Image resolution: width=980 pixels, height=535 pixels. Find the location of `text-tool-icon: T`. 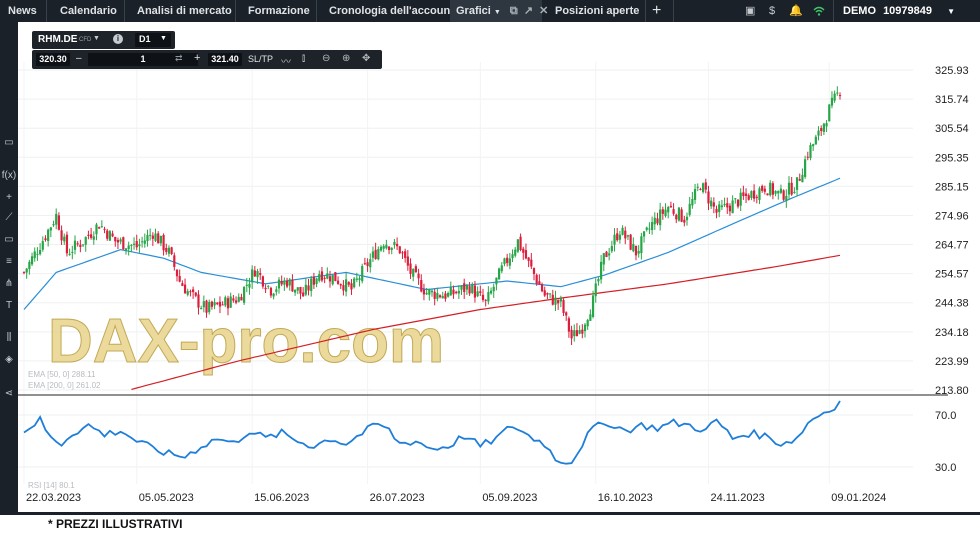

text-tool-icon: T is located at coordinates (9, 305).